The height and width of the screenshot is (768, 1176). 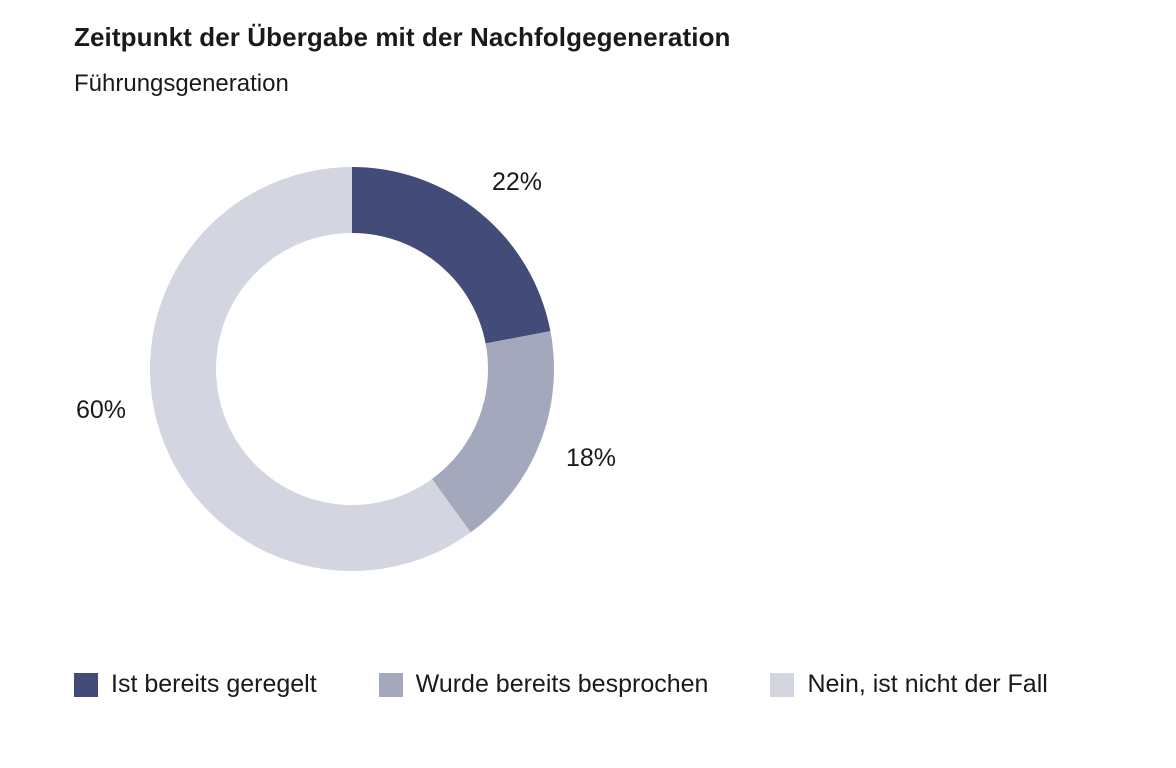 What do you see at coordinates (517, 182) in the screenshot?
I see `data-label-ist-bereits-geregelt: 22%` at bounding box center [517, 182].